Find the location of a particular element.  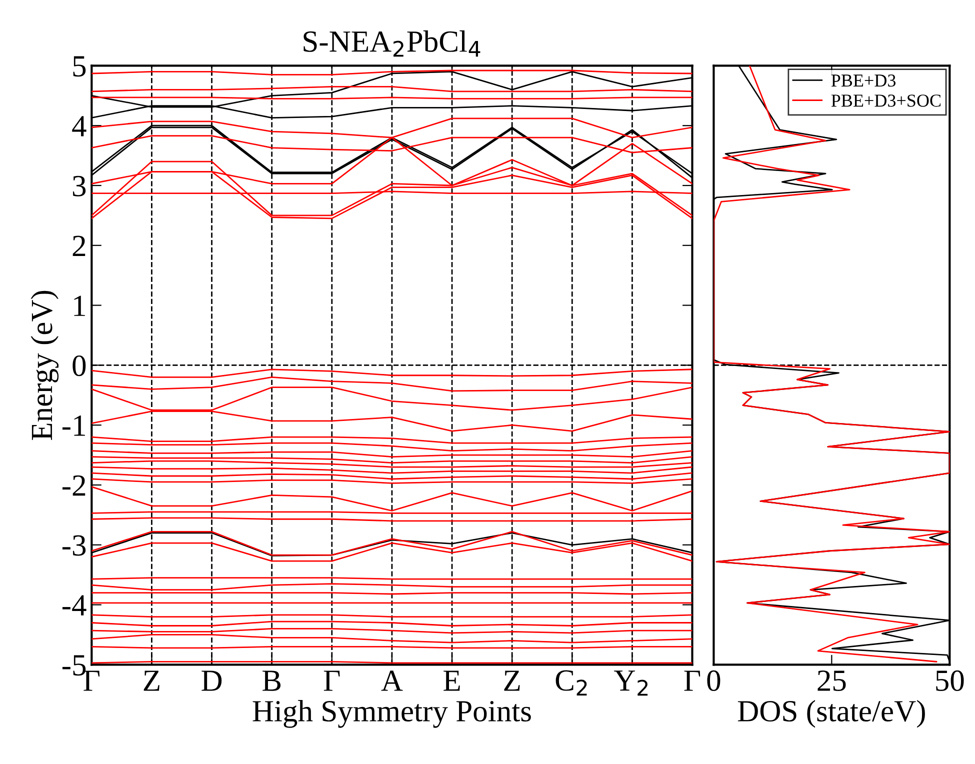

y-tick-label: 0 is located at coordinates (79, 365).